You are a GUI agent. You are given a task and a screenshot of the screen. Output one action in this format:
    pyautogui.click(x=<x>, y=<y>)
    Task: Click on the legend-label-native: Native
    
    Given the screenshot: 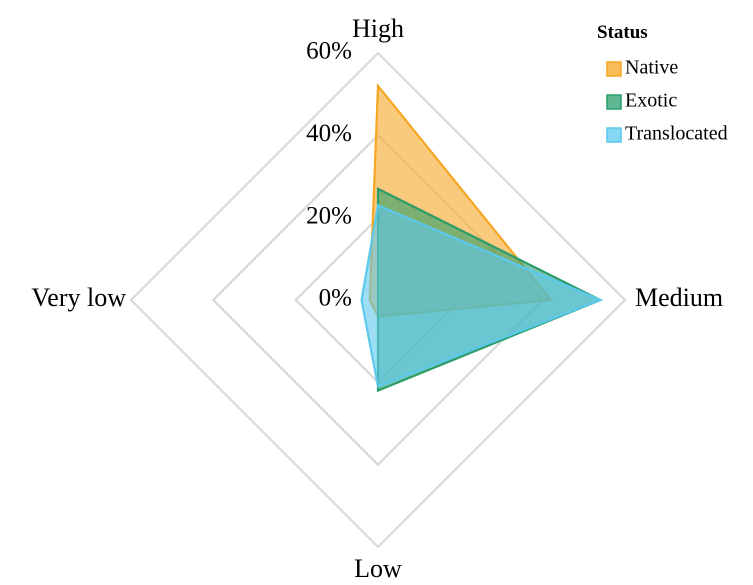 What is the action you would take?
    pyautogui.click(x=651, y=68)
    